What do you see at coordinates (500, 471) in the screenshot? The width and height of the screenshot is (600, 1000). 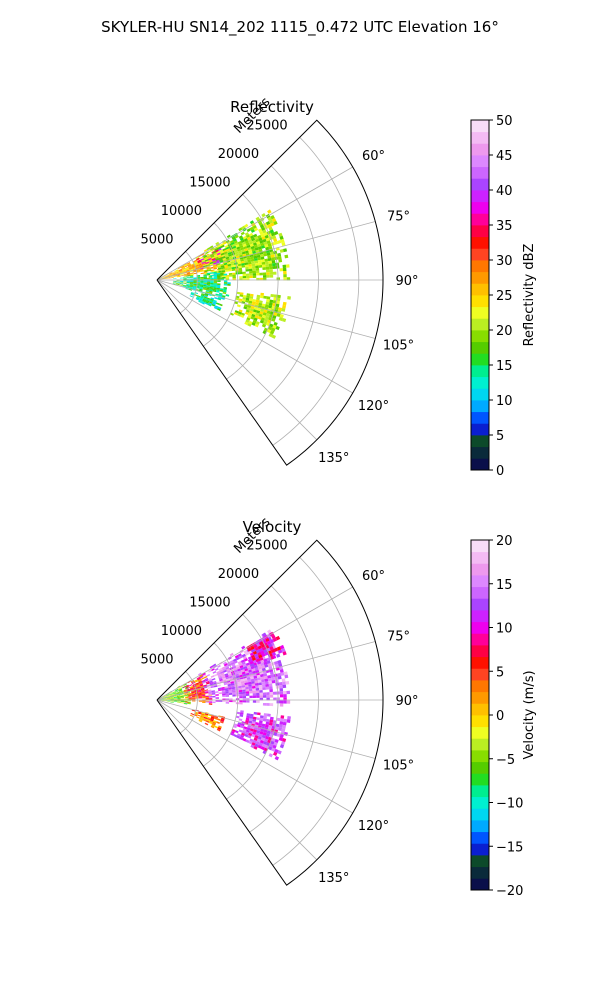 I see `colorbar-tick-label: 0` at bounding box center [500, 471].